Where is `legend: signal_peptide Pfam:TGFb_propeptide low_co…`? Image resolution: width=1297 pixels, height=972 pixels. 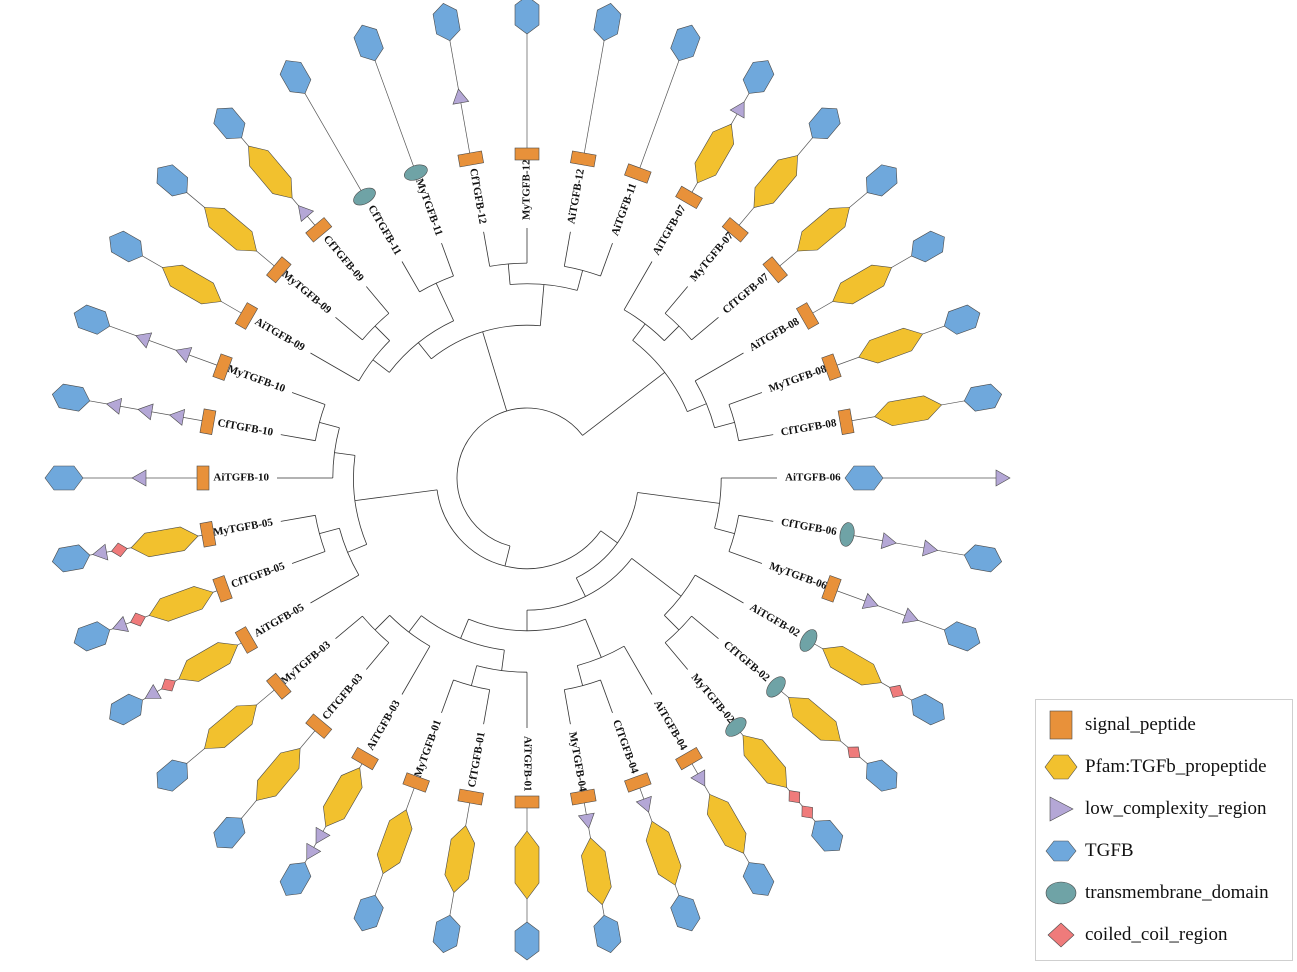 legend: signal_peptide Pfam:TGFb_propeptide low_co… is located at coordinates (1164, 830).